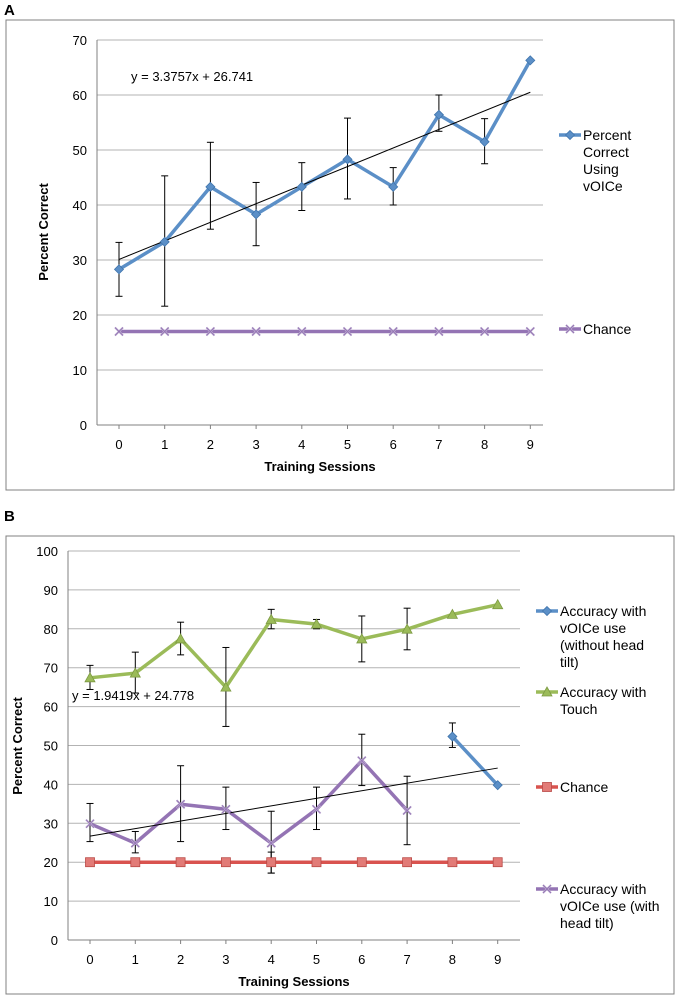 This screenshot has width=680, height=1002. I want to click on chart-b-ytick-label: 100, so click(47, 551).